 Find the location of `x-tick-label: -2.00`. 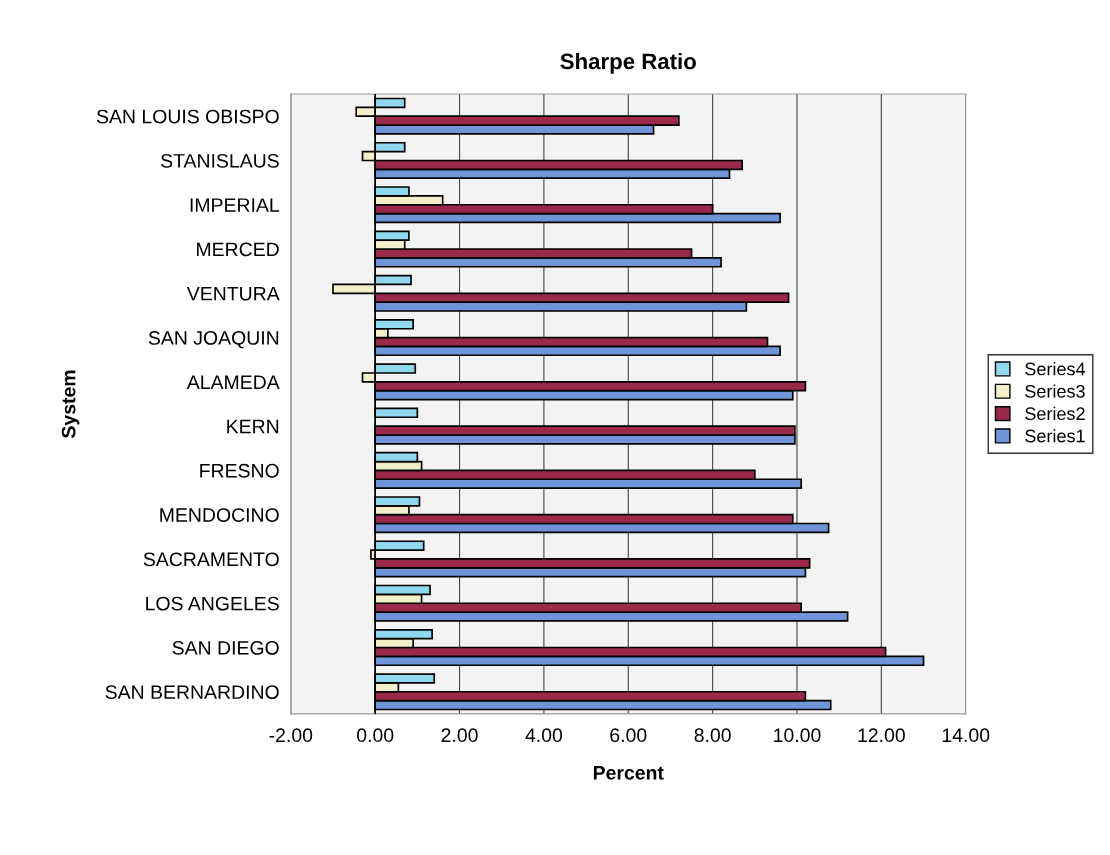

x-tick-label: -2.00 is located at coordinates (291, 735).